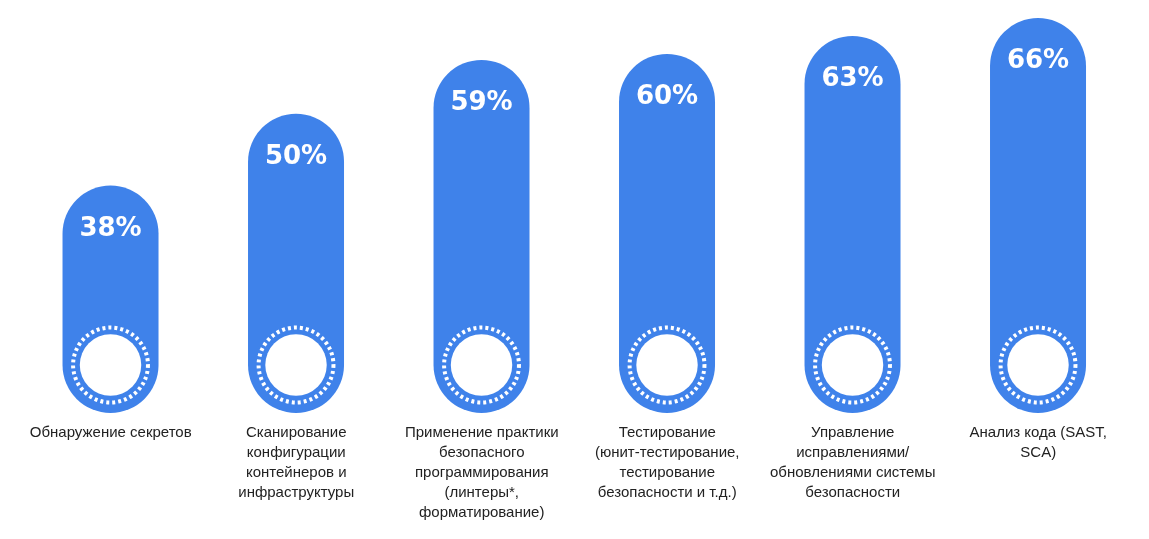  I want to click on data-label: 66%, so click(1038, 59).